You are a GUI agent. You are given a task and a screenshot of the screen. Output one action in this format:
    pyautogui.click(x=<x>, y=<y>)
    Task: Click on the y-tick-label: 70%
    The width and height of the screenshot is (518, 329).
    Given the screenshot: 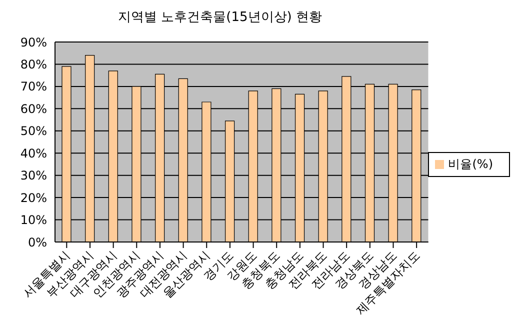 What is the action you would take?
    pyautogui.click(x=33, y=87)
    